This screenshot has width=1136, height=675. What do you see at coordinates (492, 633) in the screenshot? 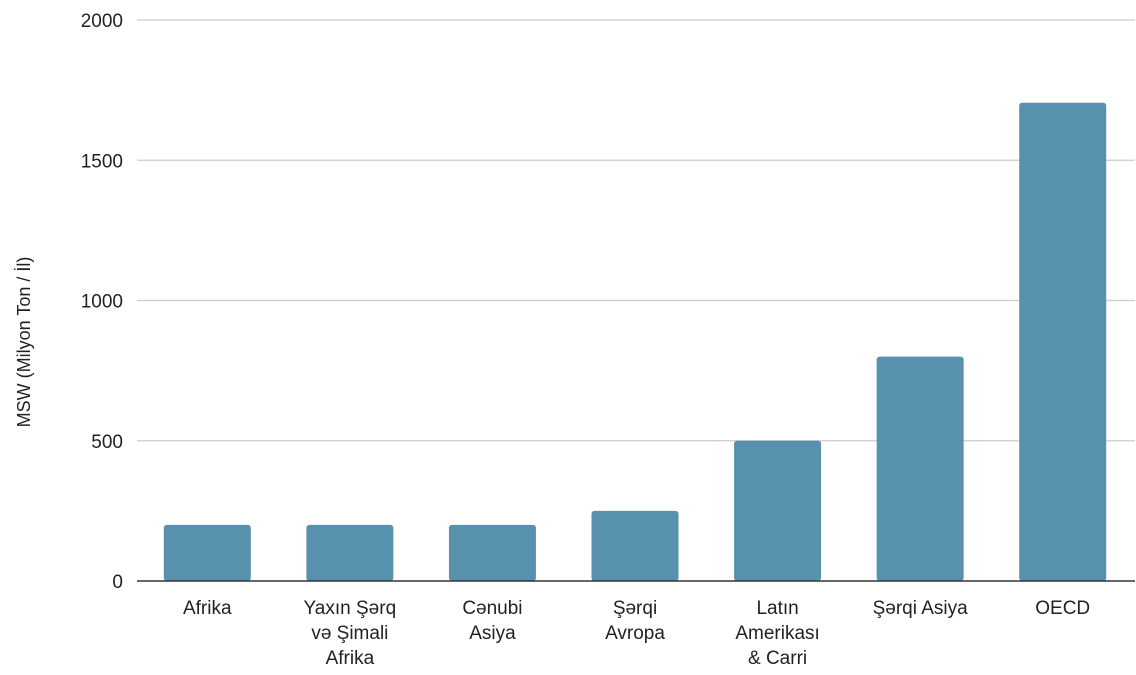
I see `x-category-label-line: Asiya` at bounding box center [492, 633].